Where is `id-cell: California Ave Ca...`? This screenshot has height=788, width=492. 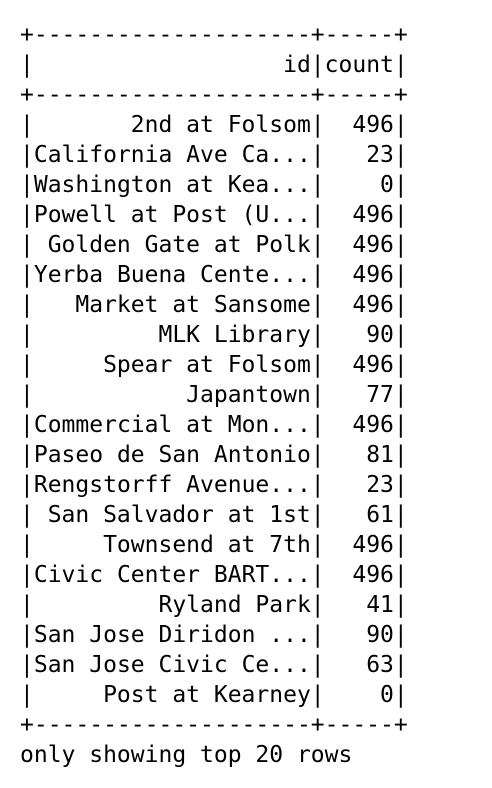
id-cell: California Ave Ca... is located at coordinates (172, 155).